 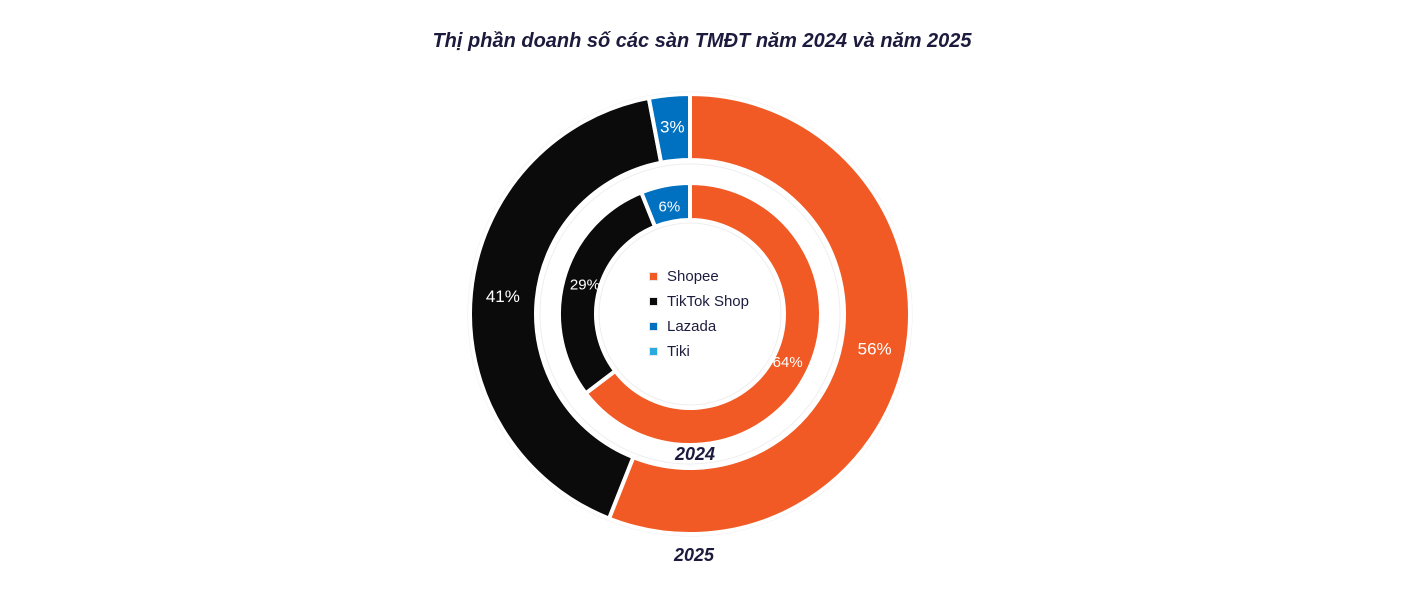 I want to click on data-label-2024-tiktok-shop: 29%, so click(x=585, y=284).